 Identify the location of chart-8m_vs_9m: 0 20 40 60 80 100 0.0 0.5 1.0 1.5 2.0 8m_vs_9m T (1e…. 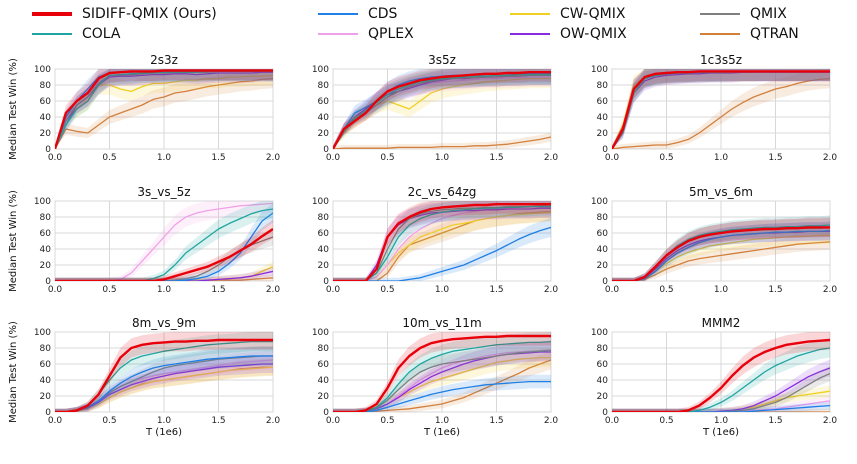
(144, 377).